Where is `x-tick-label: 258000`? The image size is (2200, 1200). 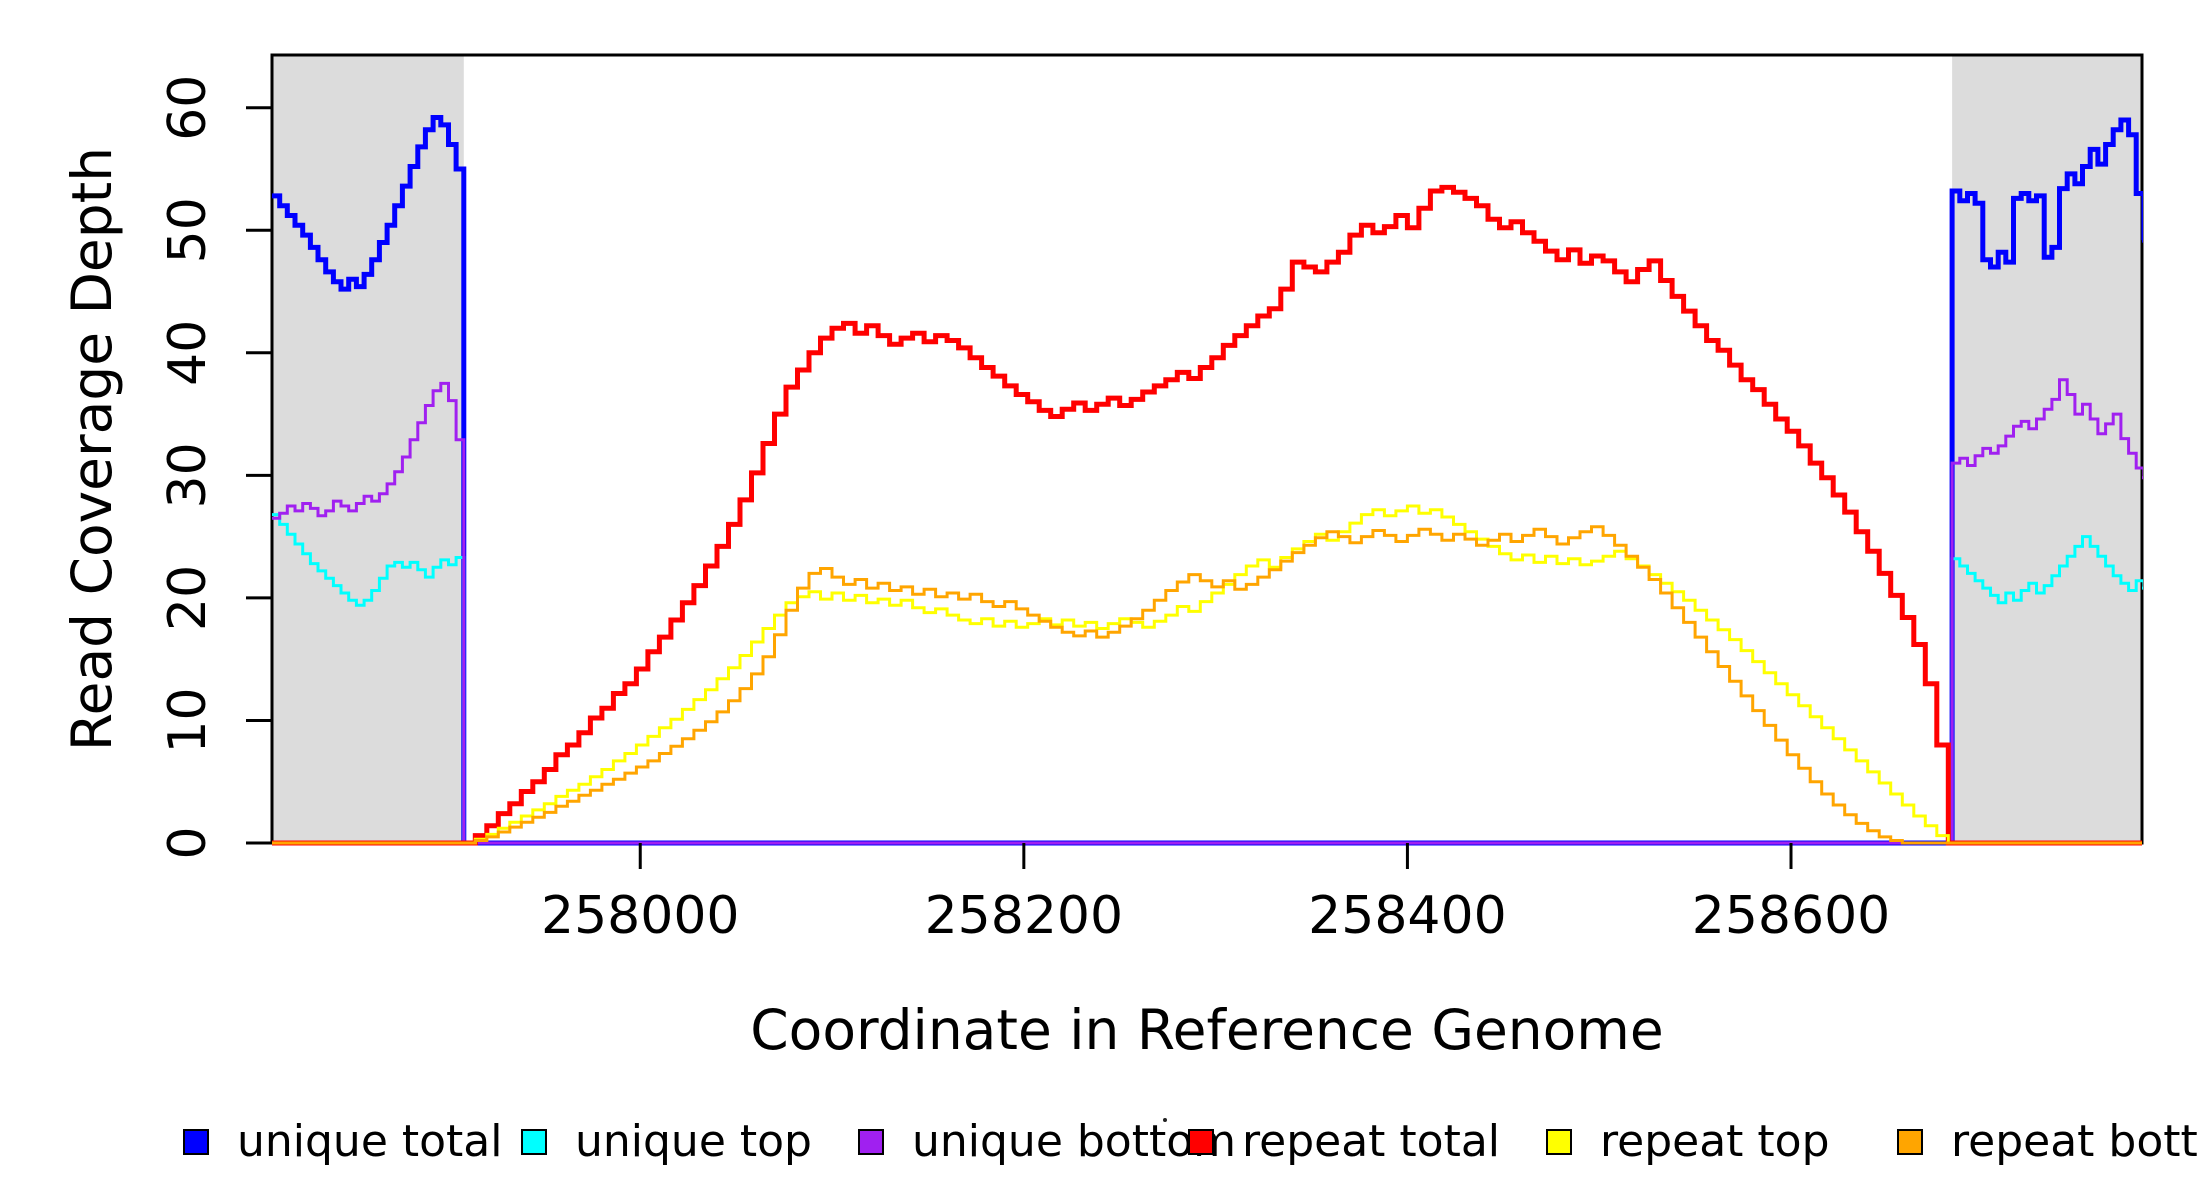
x-tick-label: 258000 is located at coordinates (640, 916).